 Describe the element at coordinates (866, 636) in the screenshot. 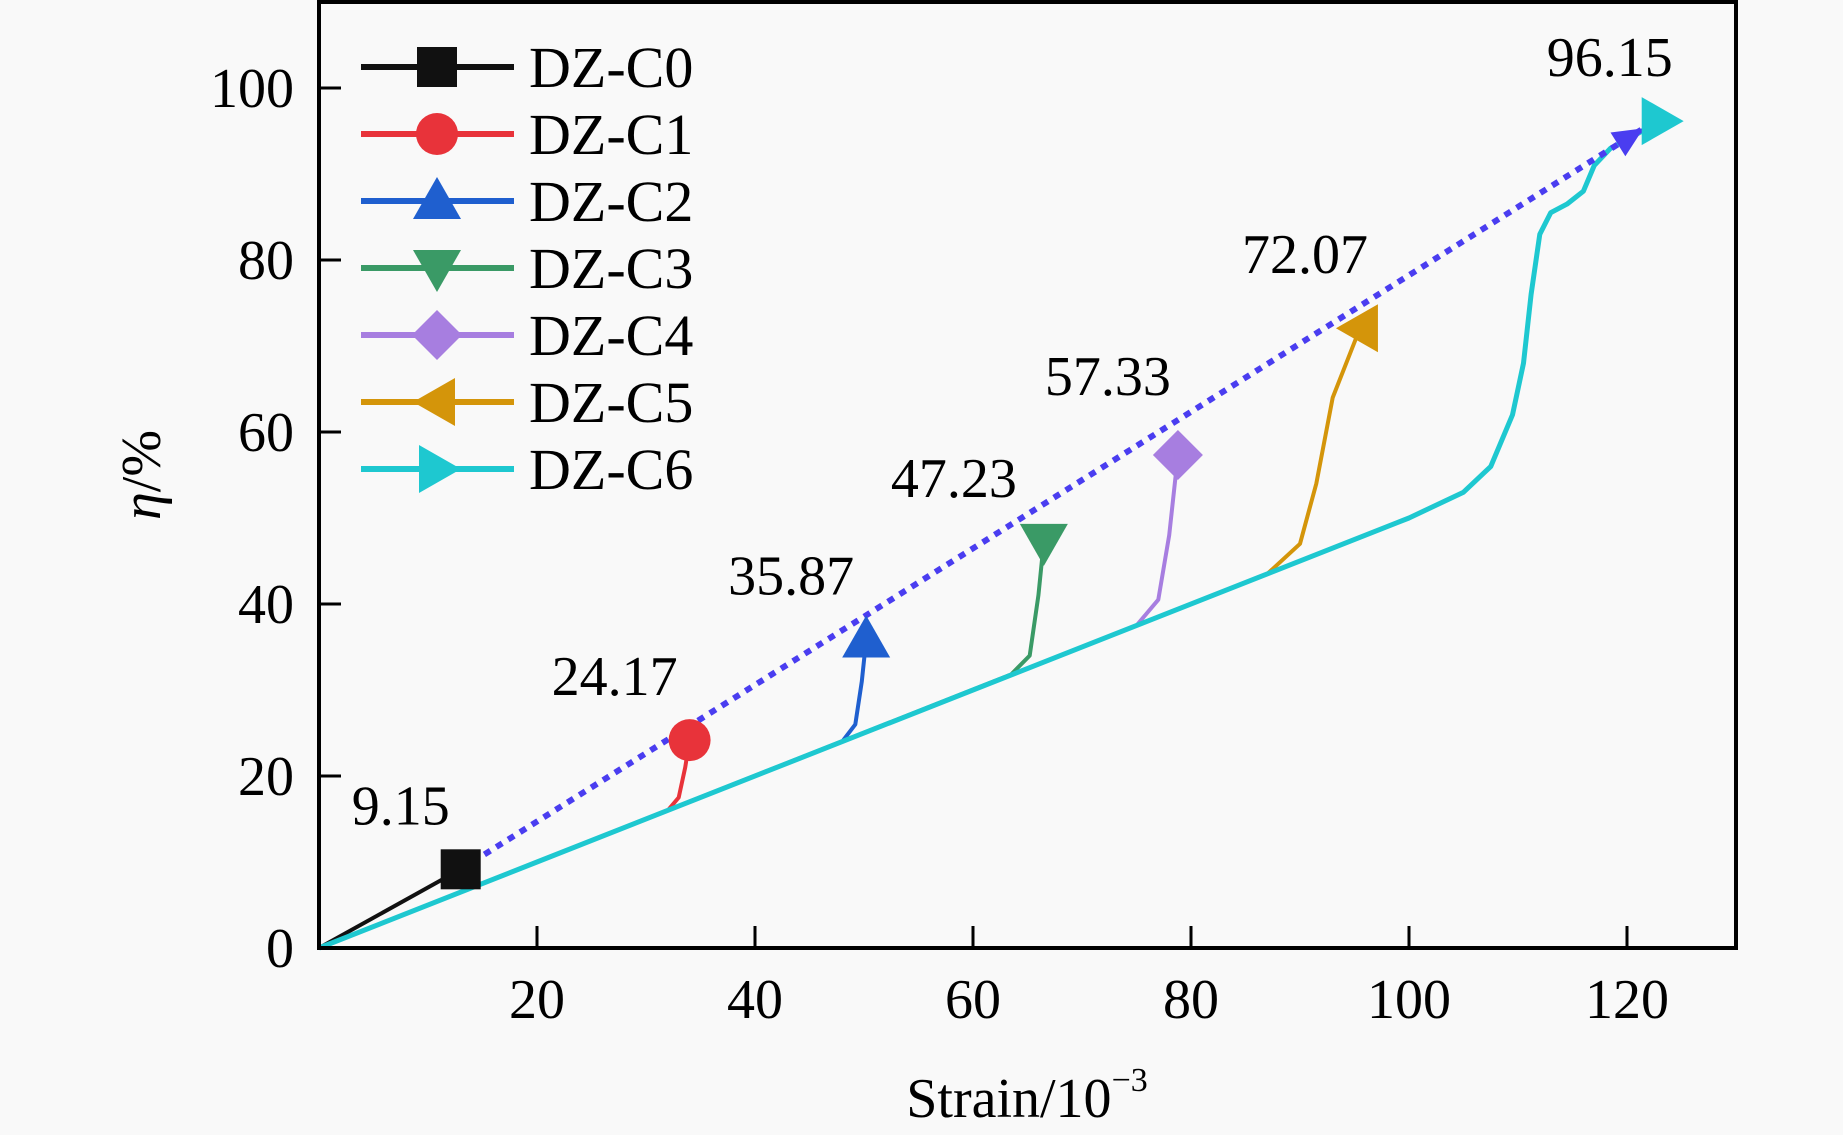

I see `end-marker-dz-c2` at that location.